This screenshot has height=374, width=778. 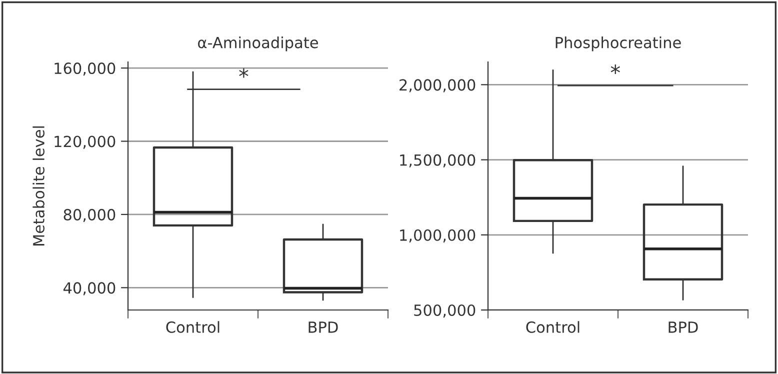 What do you see at coordinates (85, 69) in the screenshot?
I see `y-tick-label: 160,000` at bounding box center [85, 69].